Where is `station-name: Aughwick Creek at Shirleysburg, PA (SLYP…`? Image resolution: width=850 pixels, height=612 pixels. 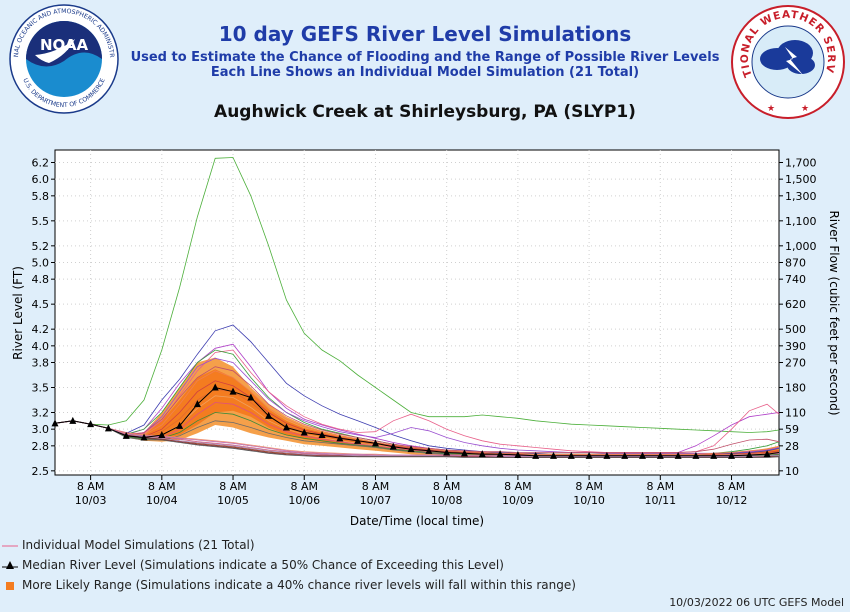 station-name: Aughwick Creek at Shirleysburg, PA (SLYP… is located at coordinates (425, 112).